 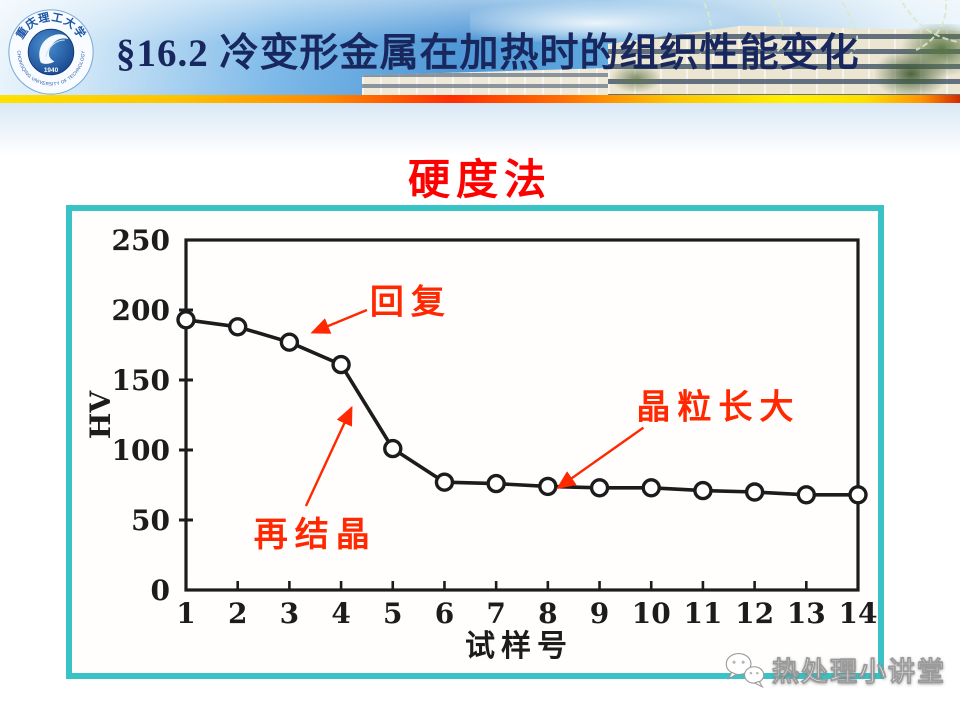 I want to click on svg-text: 8, so click(x=547, y=613).